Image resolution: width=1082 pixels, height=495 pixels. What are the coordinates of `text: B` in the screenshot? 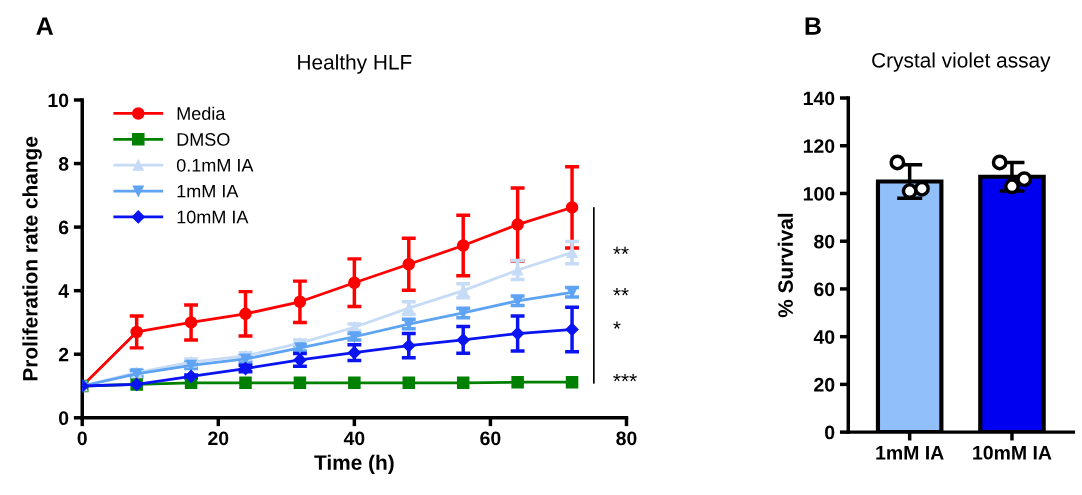 It's located at (813, 26).